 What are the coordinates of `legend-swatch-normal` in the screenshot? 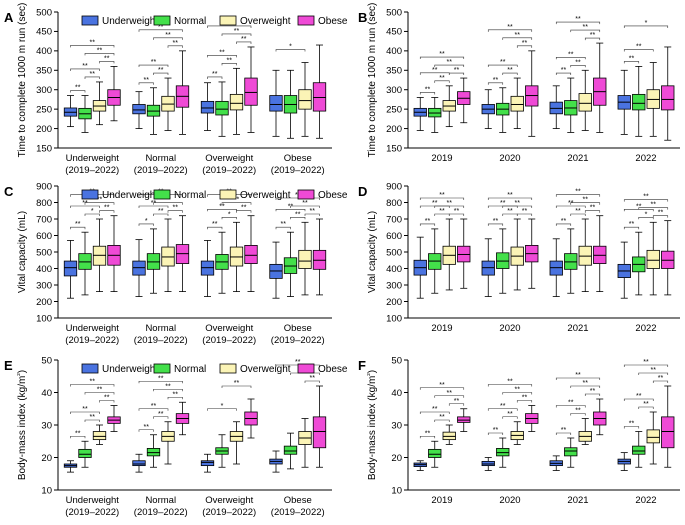 It's located at (162, 194).